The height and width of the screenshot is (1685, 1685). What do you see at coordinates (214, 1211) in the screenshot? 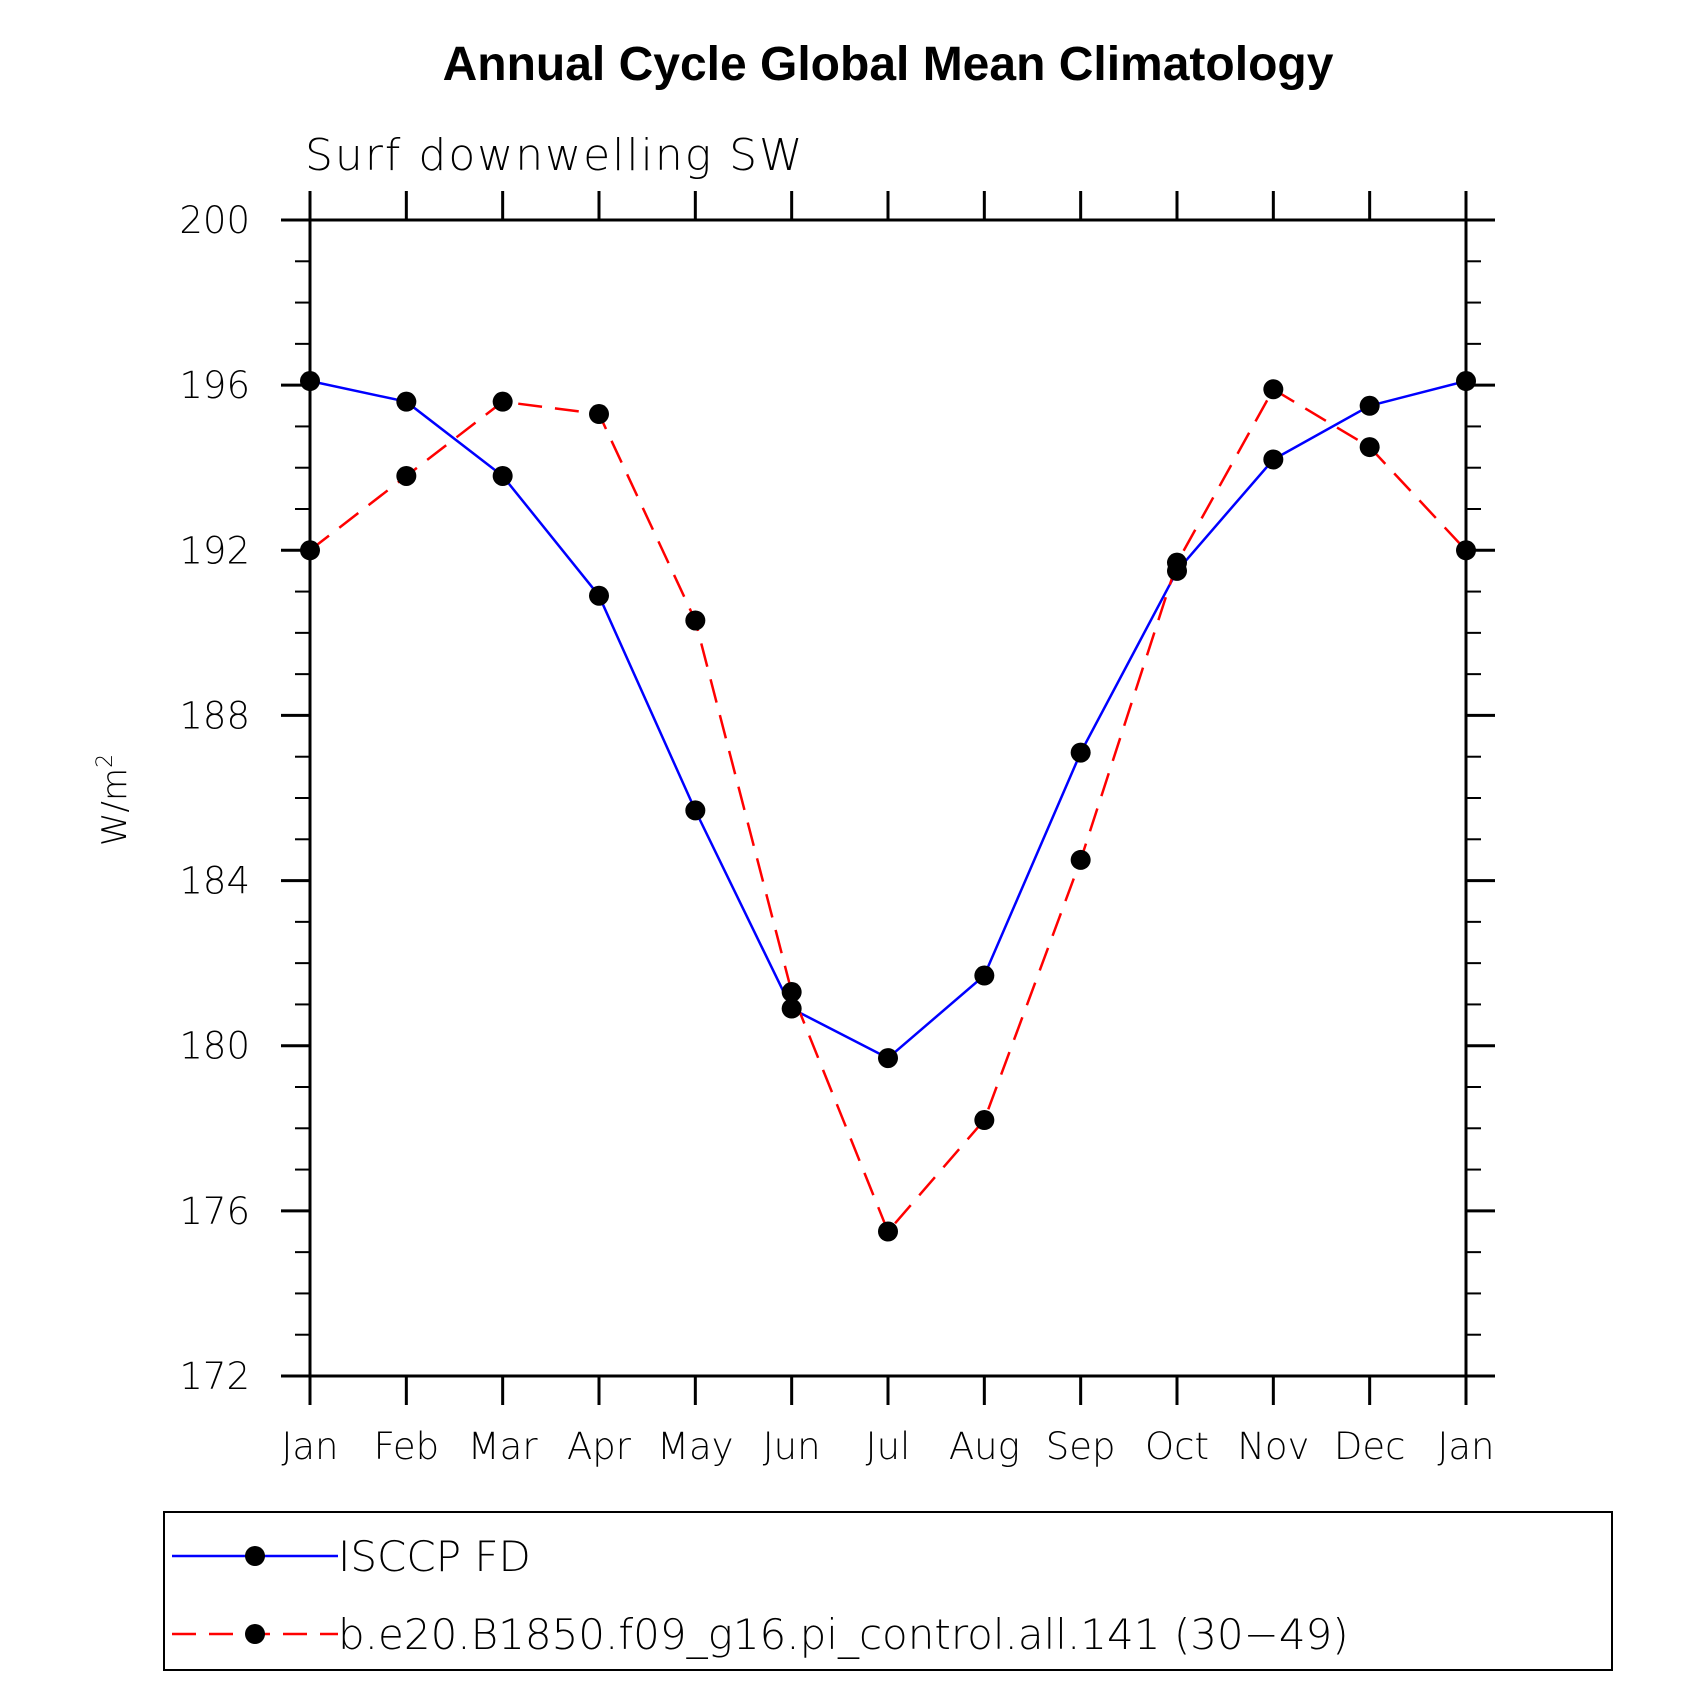
I see `y-tick-label: 176` at bounding box center [214, 1211].